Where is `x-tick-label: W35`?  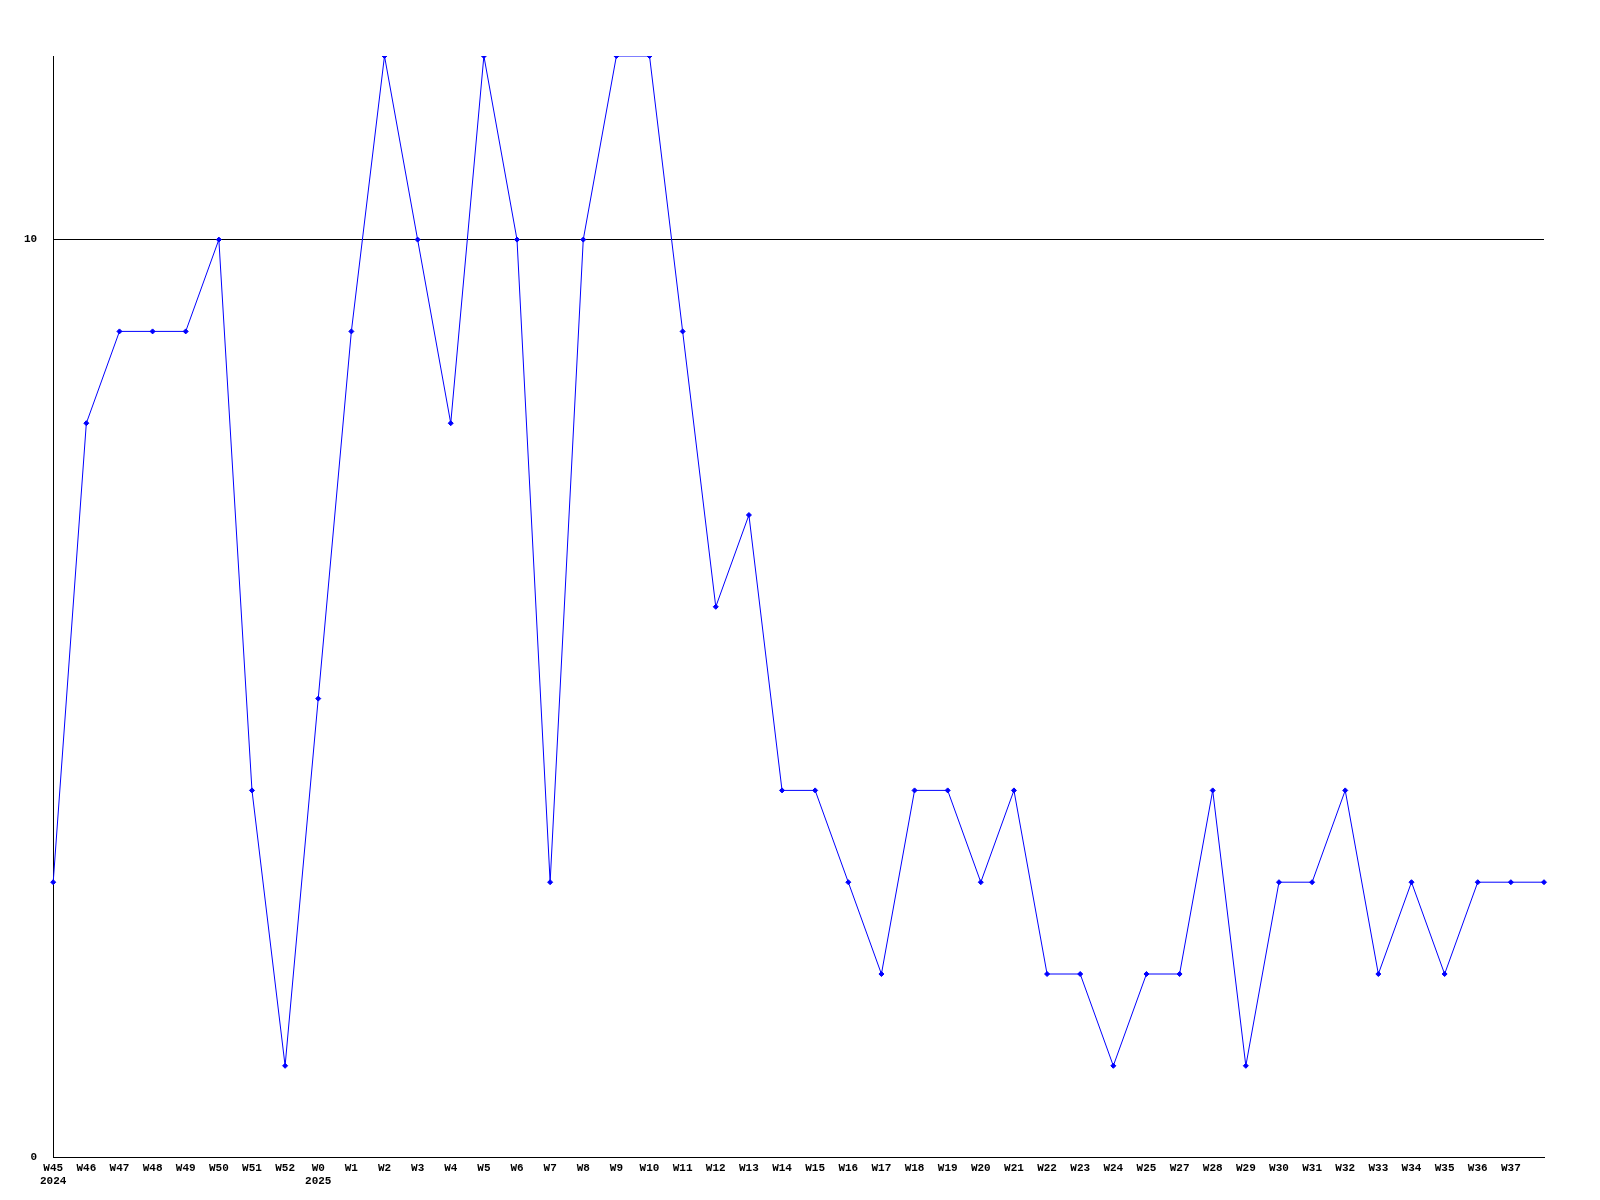 x-tick-label: W35 is located at coordinates (1444, 1167).